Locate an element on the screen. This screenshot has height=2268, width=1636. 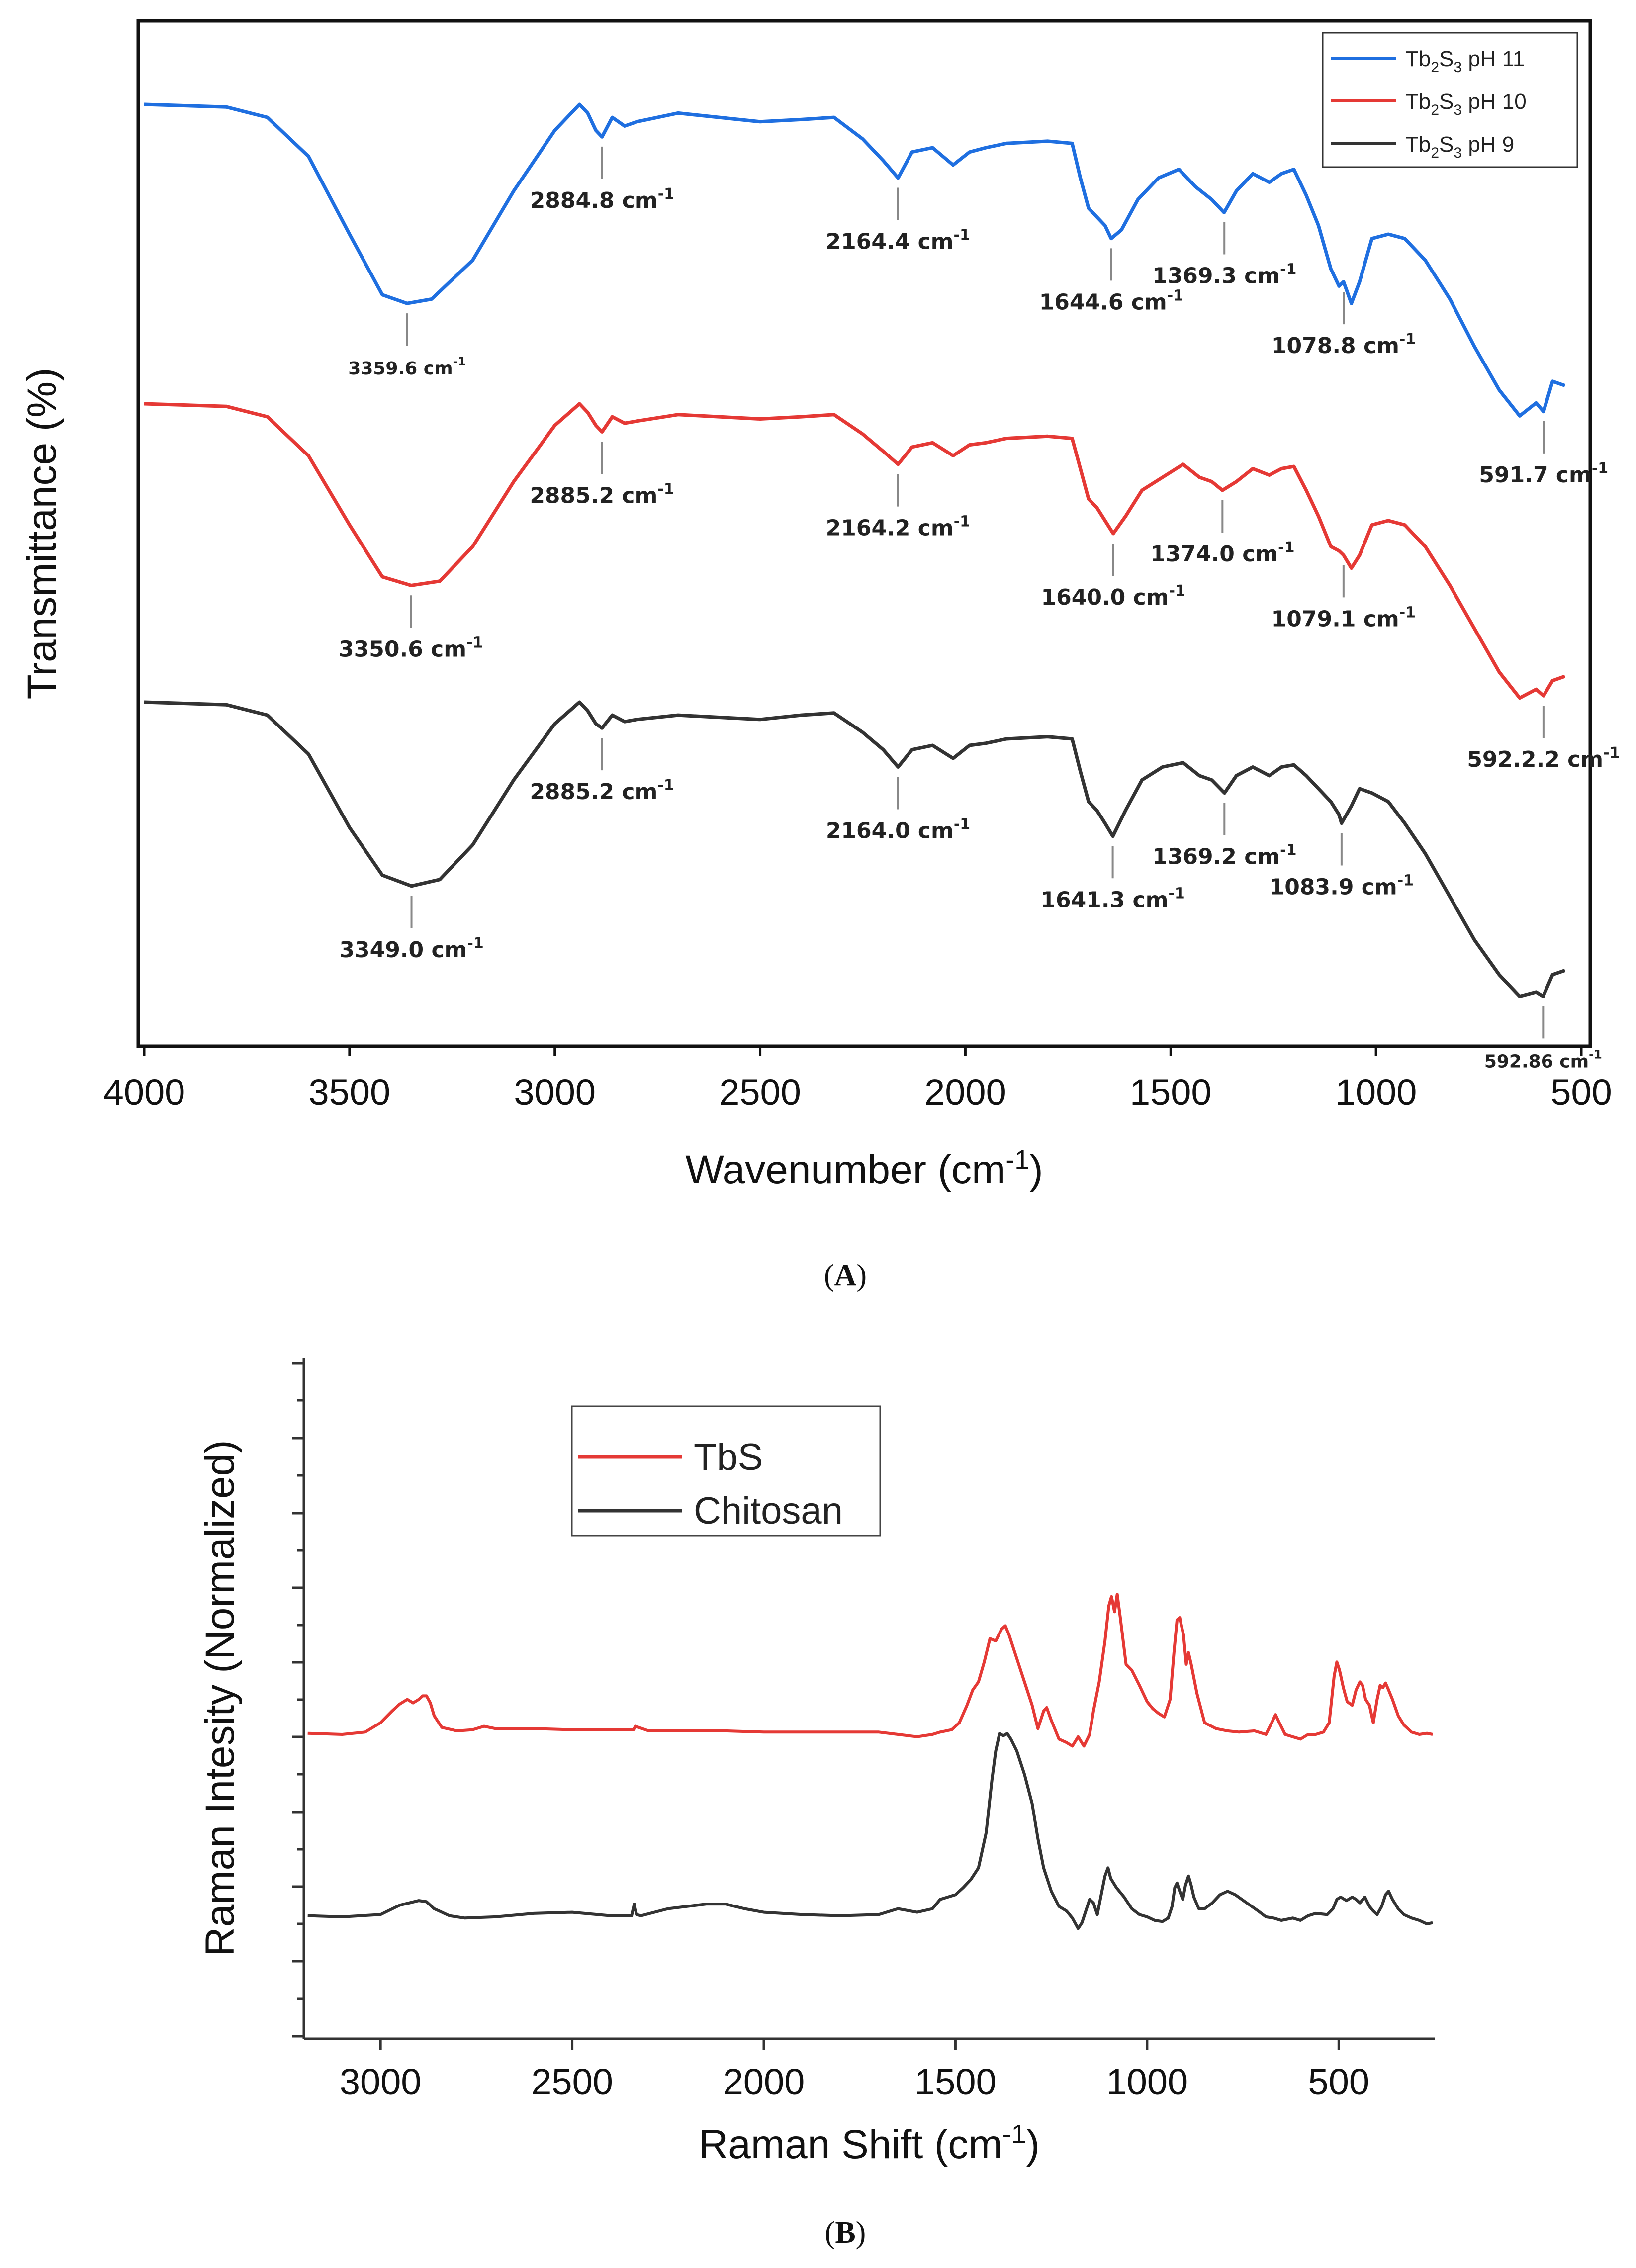
panel-b-x-tick-label: 1000 is located at coordinates (1147, 2081).